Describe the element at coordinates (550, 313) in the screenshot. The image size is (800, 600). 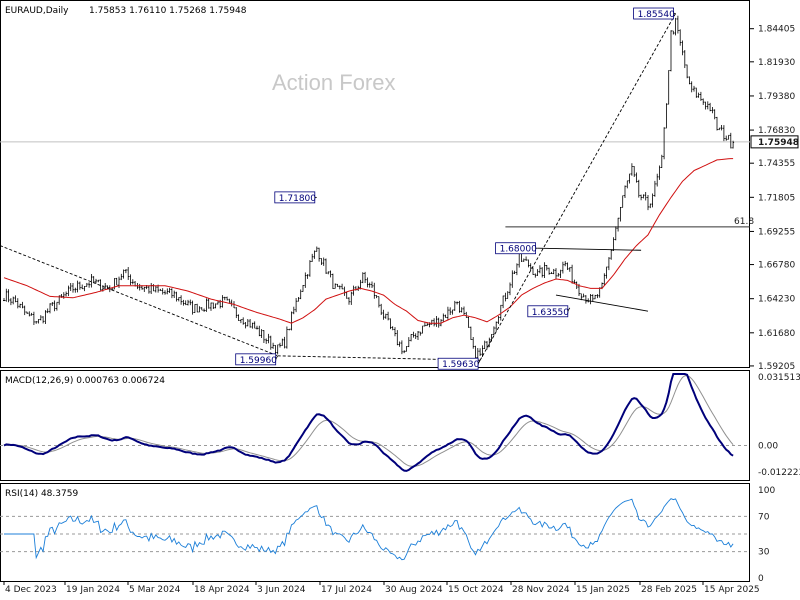
I see `price-annotation-label: 1.63550` at that location.